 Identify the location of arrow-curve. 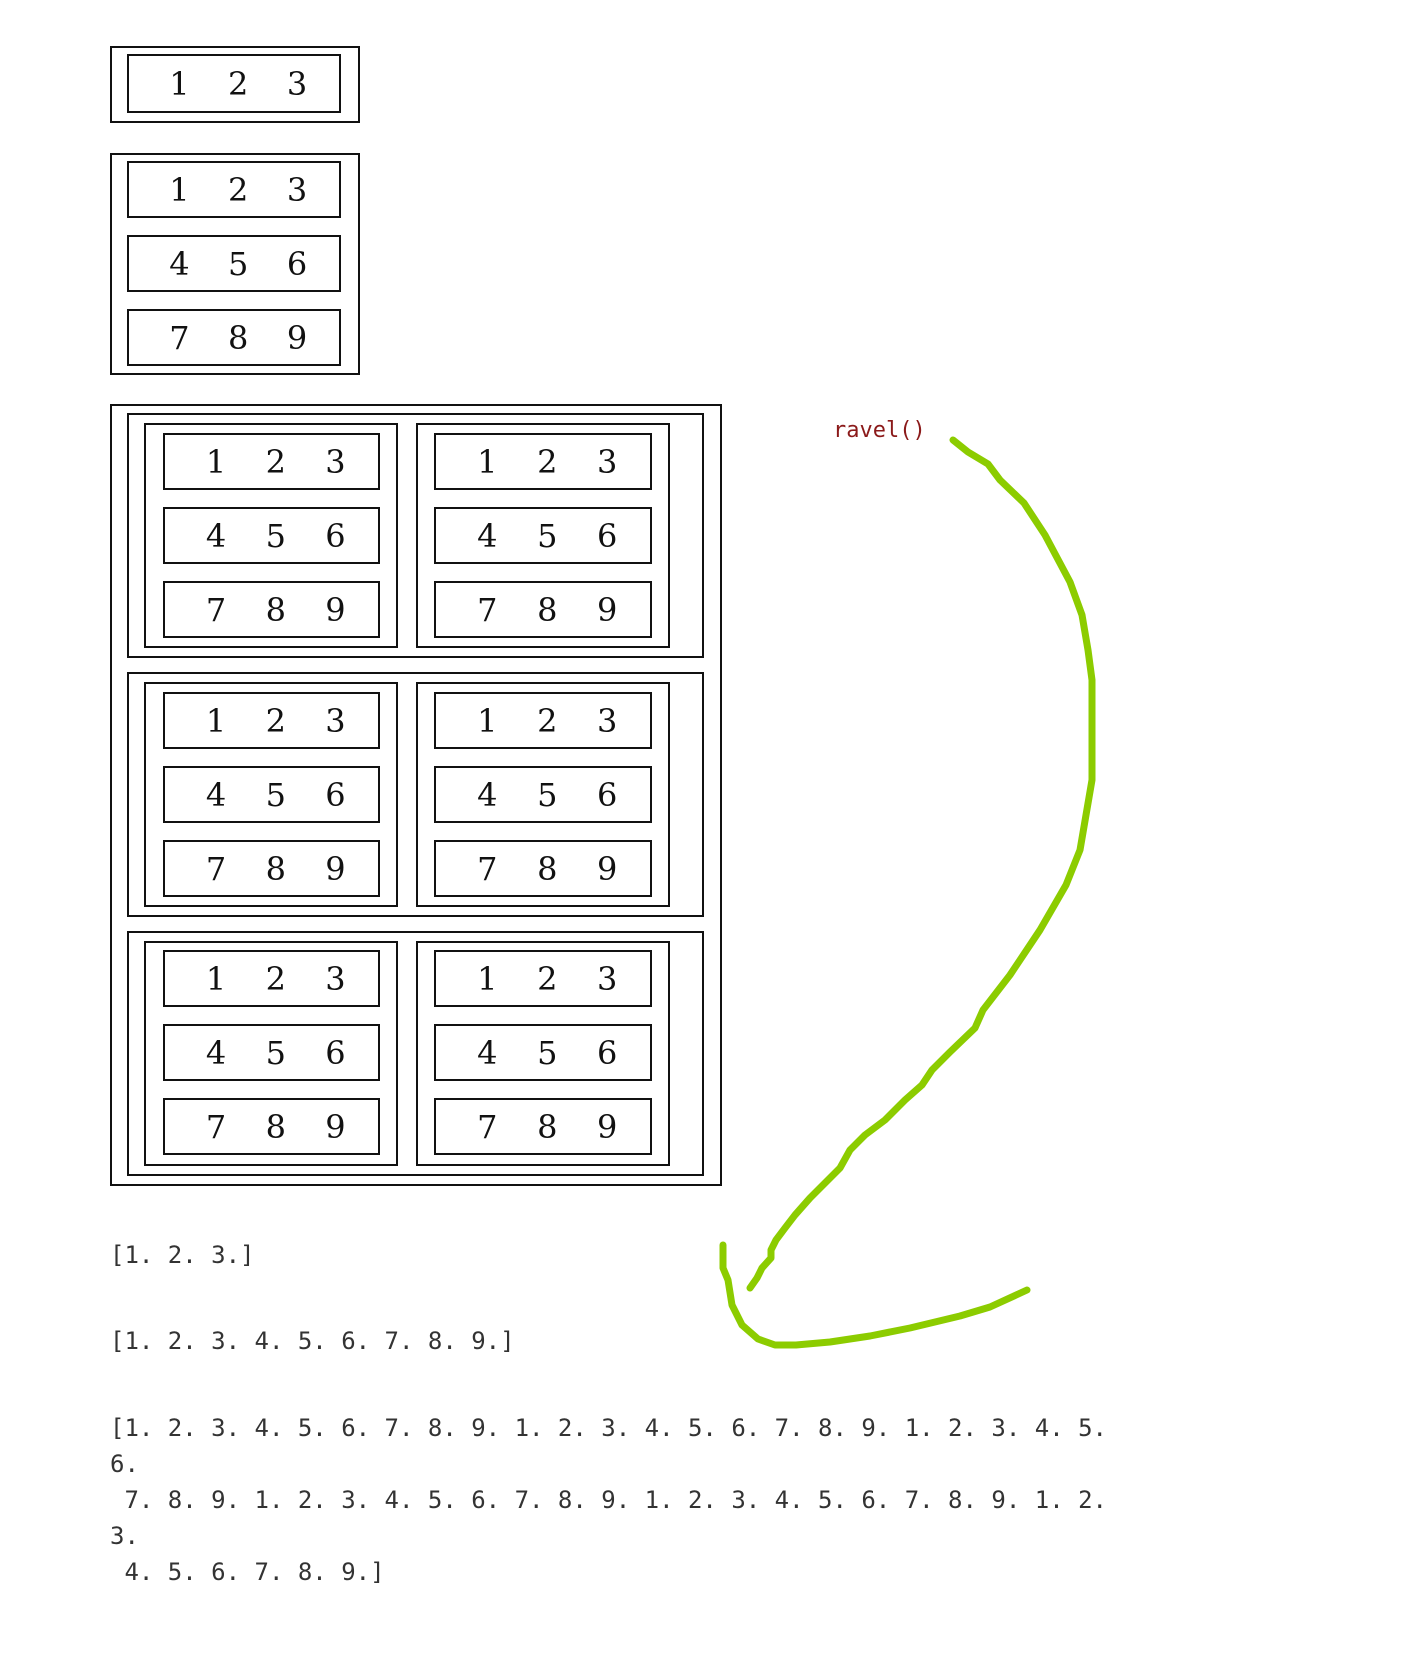
(921, 864).